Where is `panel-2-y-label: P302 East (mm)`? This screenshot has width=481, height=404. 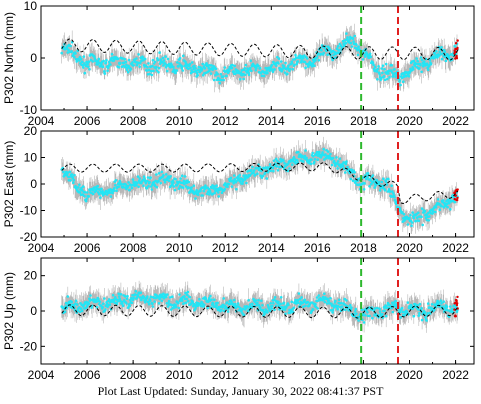 panel-2-y-label: P302 East (mm) is located at coordinates (9, 184).